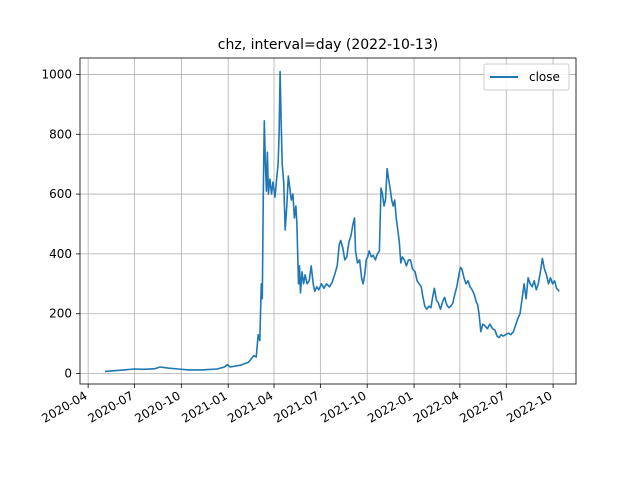  What do you see at coordinates (111, 406) in the screenshot?
I see `x-tick-label: 2020-07` at bounding box center [111, 406].